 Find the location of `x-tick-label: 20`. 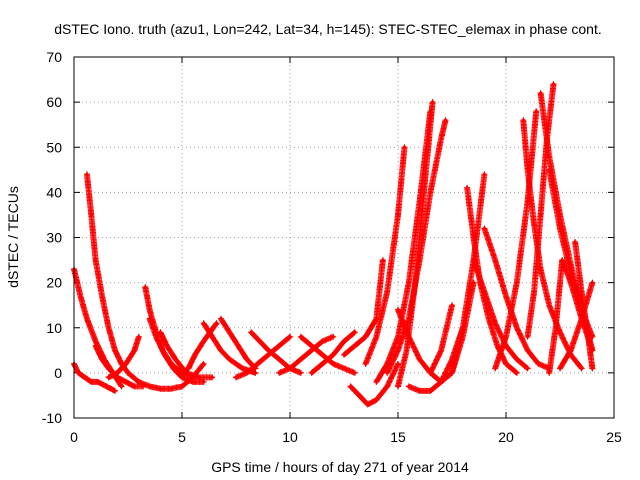

x-tick-label: 20 is located at coordinates (506, 437).